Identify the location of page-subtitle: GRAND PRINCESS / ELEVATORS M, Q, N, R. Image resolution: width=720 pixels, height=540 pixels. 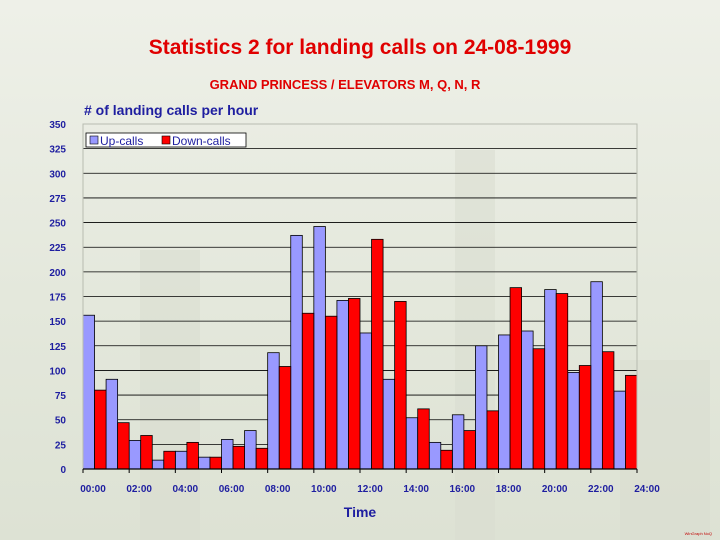
(345, 84).